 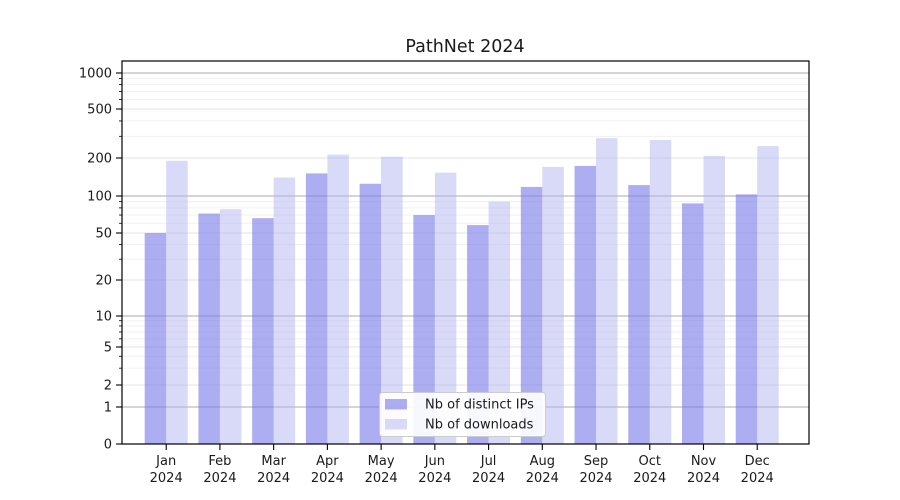 I want to click on bar-distinct-ips-jan, so click(x=155, y=338).